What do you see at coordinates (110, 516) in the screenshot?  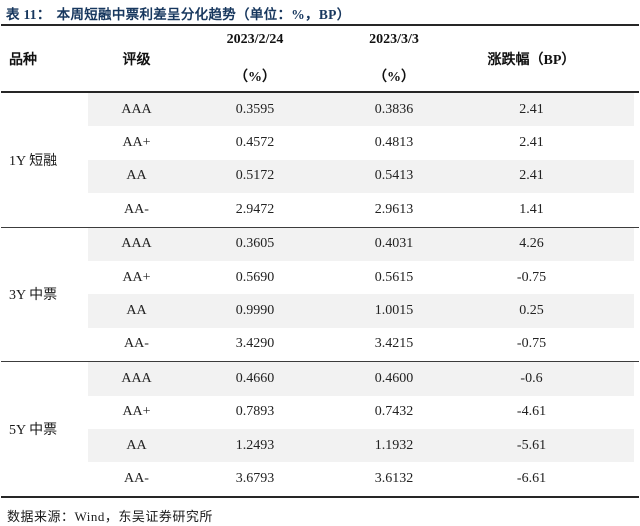 I see `data-source-note: 数据来源：Wind，东吴证券研究所` at bounding box center [110, 516].